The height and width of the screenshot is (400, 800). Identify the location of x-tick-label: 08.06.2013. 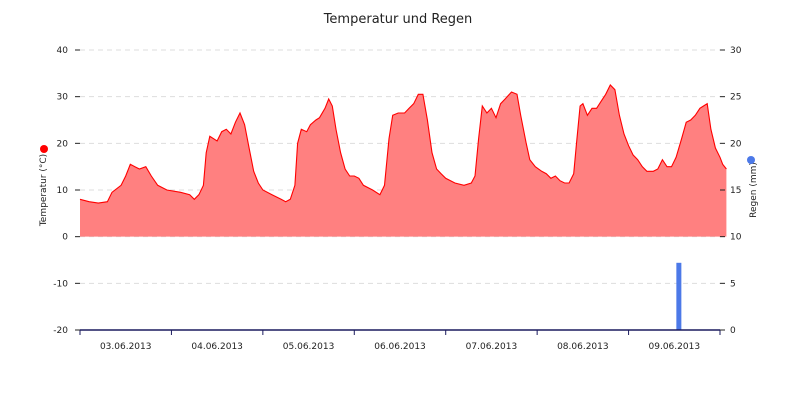
(583, 347).